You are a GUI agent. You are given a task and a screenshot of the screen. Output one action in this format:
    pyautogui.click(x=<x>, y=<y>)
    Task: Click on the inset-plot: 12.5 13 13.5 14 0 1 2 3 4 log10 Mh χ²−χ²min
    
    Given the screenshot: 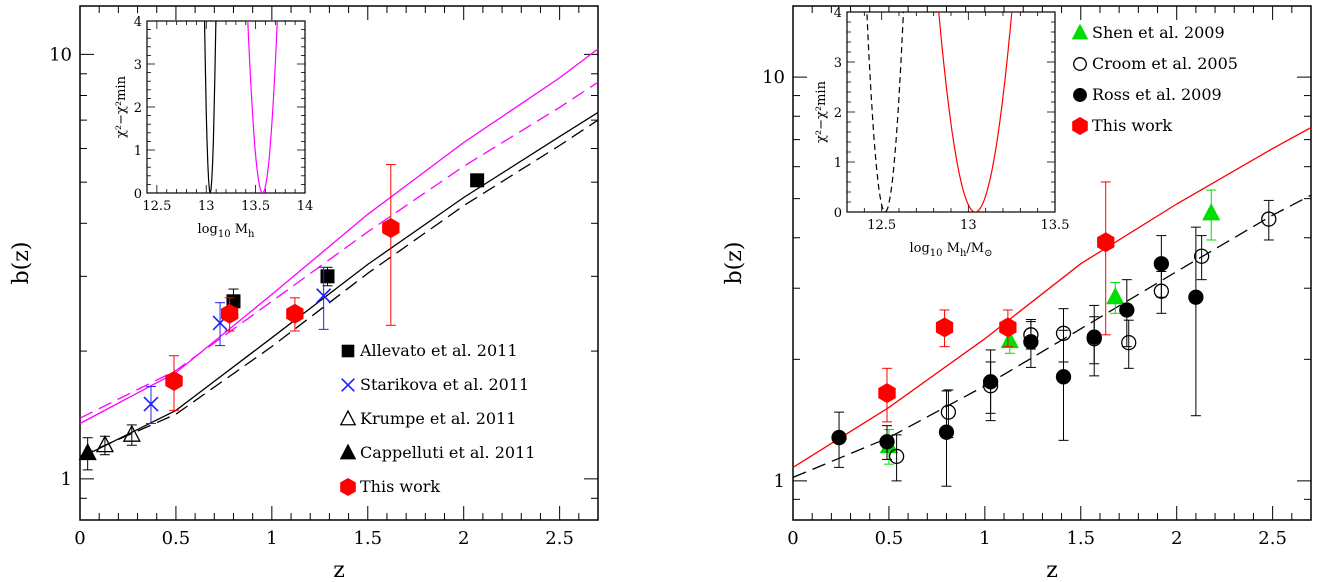 What is the action you would take?
    pyautogui.click(x=214, y=127)
    